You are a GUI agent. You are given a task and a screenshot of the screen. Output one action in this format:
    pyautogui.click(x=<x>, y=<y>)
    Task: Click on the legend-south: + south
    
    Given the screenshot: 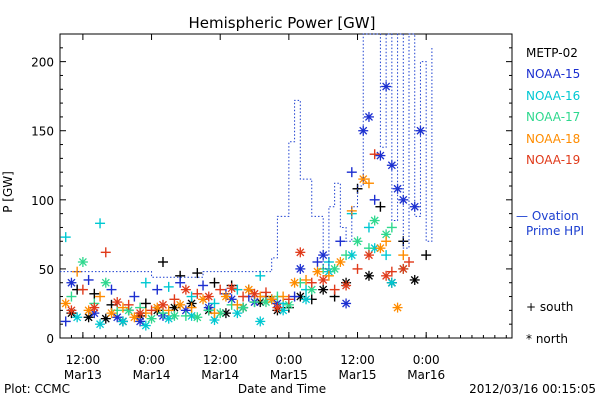 What is the action you would take?
    pyautogui.click(x=549, y=307)
    